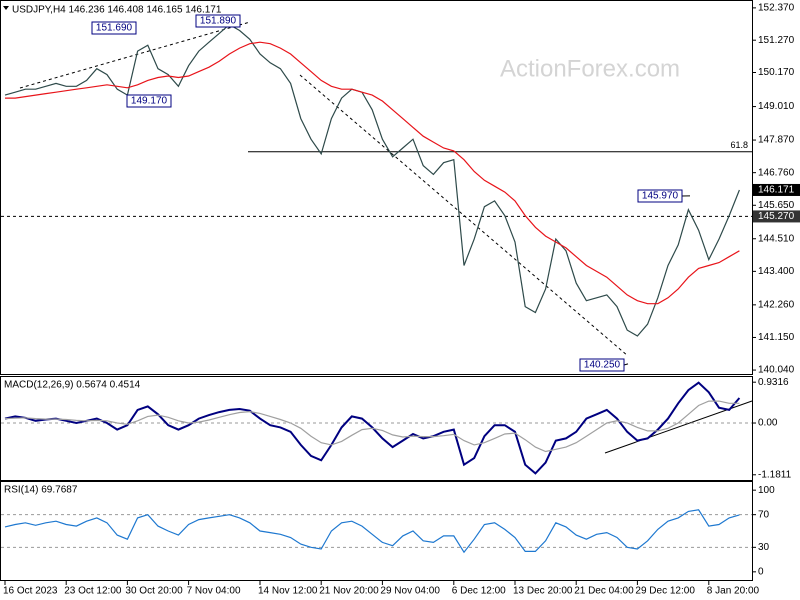 The image size is (800, 600). I want to click on y-tick-label: 143.400, so click(776, 271).